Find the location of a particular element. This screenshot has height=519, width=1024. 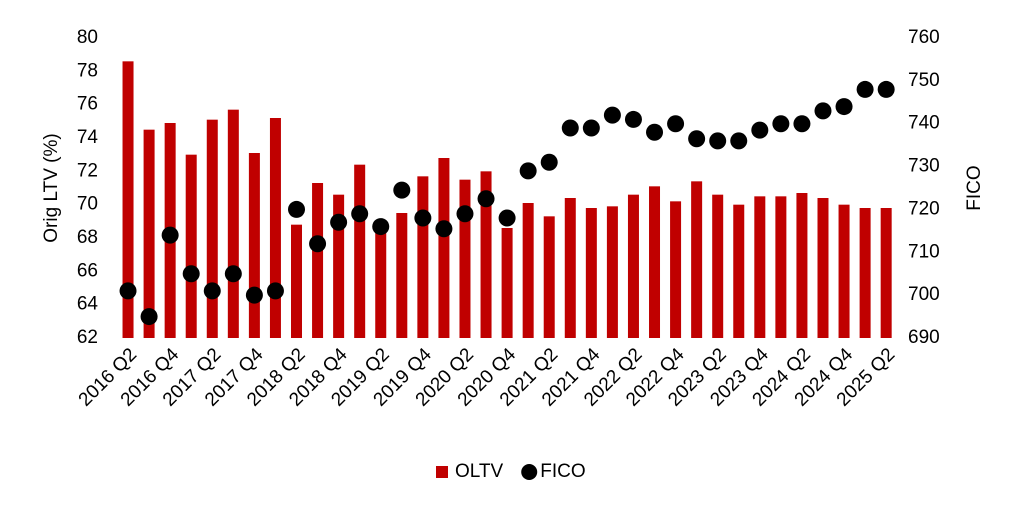

y2-tick-label: 740 is located at coordinates (924, 123).